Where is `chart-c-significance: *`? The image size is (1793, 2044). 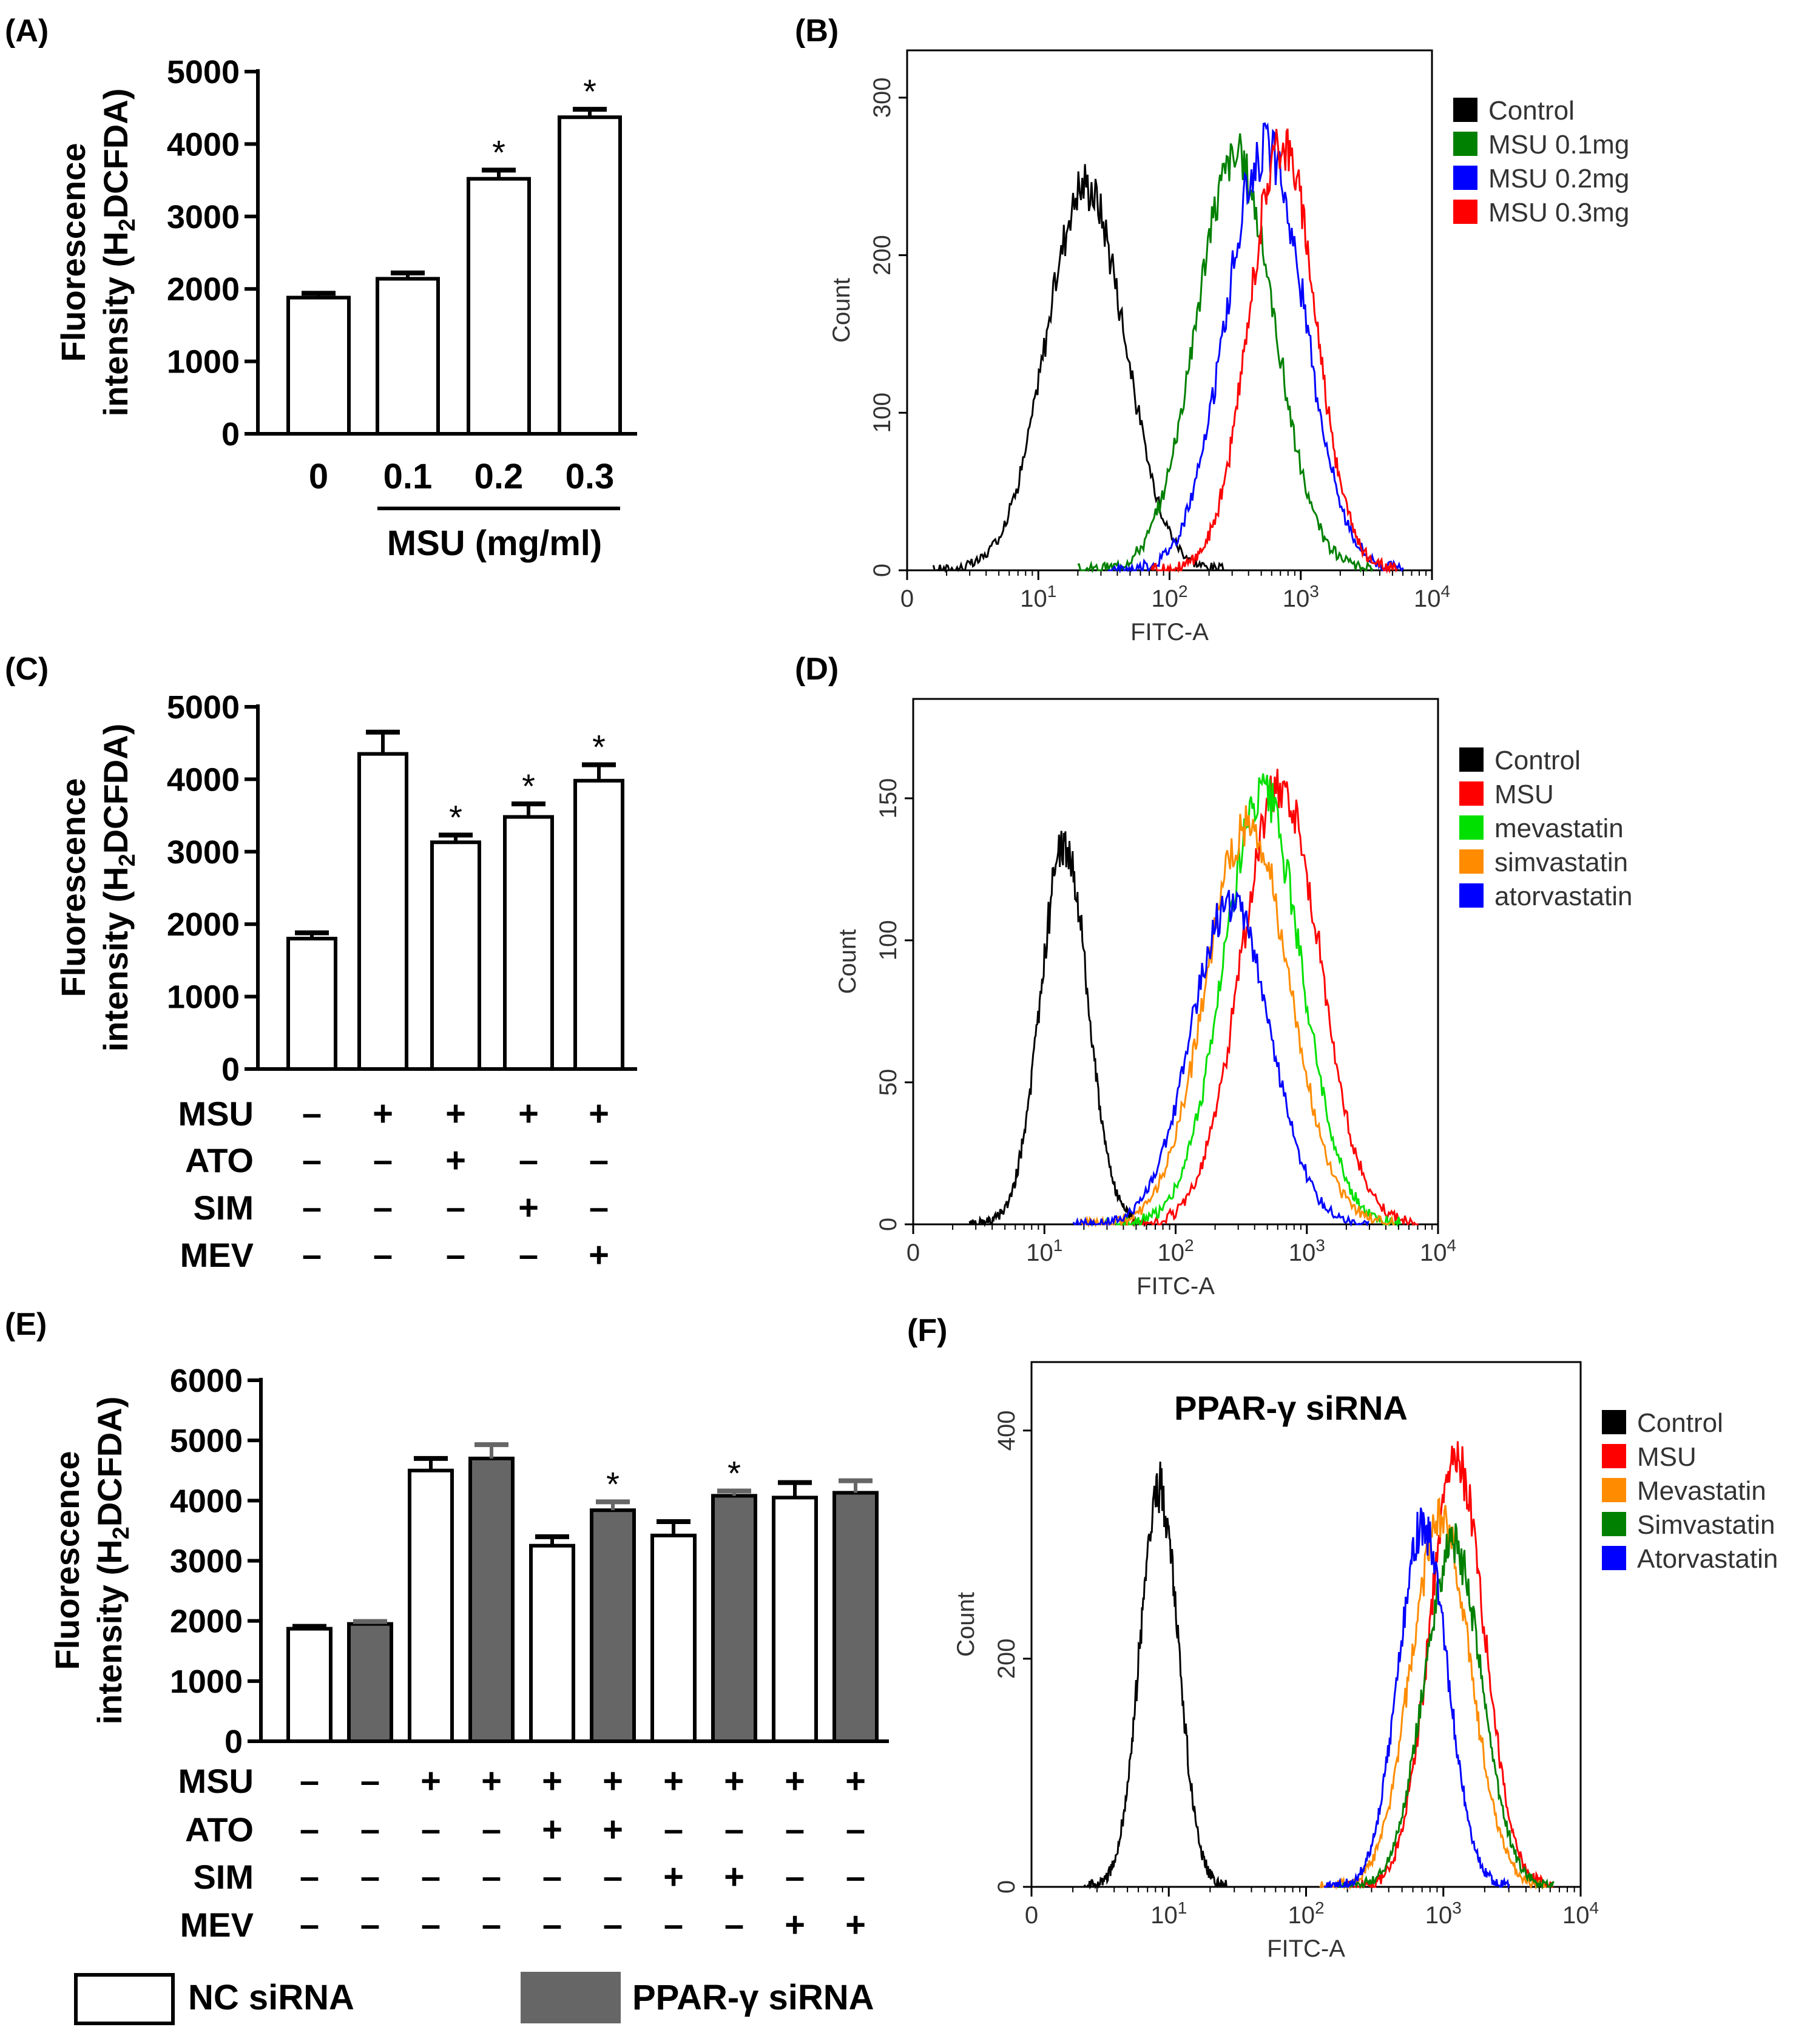
chart-c-significance: * is located at coordinates (528, 786).